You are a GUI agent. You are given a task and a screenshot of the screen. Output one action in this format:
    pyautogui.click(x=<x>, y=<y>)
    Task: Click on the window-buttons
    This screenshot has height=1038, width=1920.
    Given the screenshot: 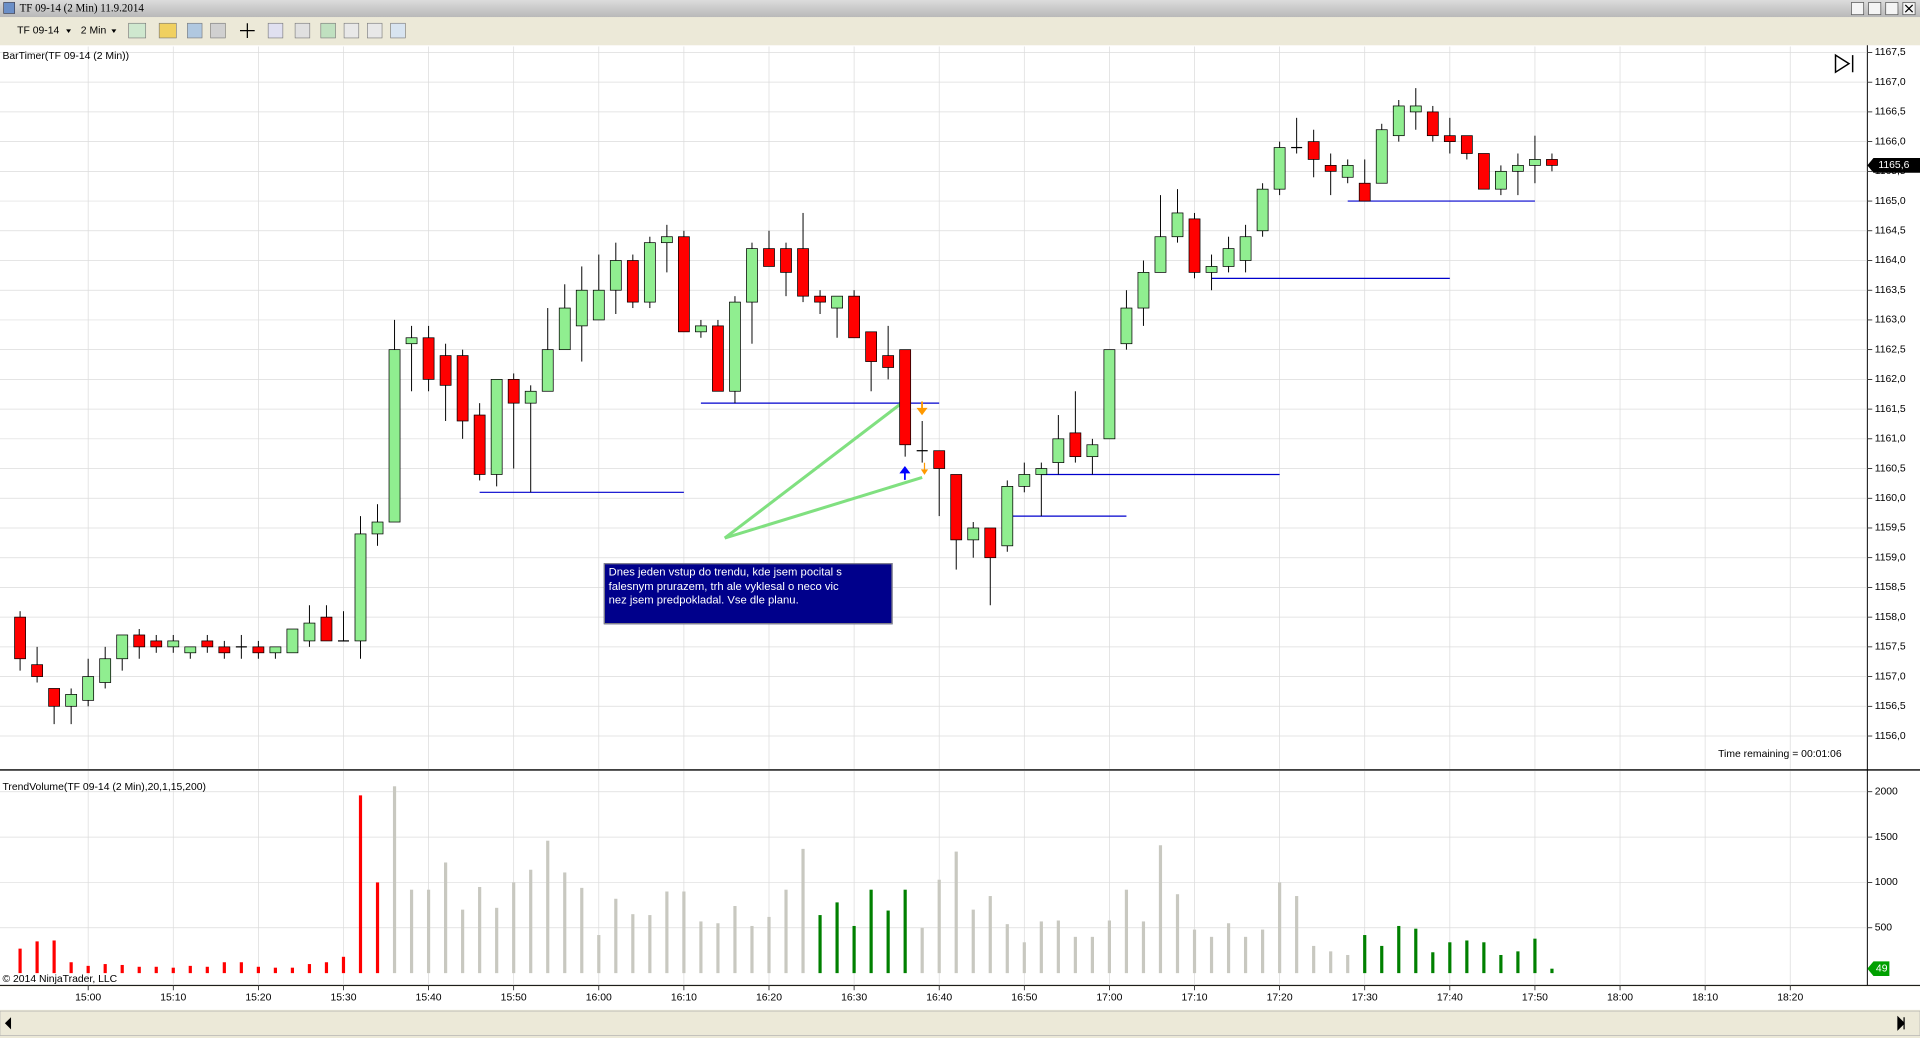 What is the action you would take?
    pyautogui.click(x=1883, y=9)
    